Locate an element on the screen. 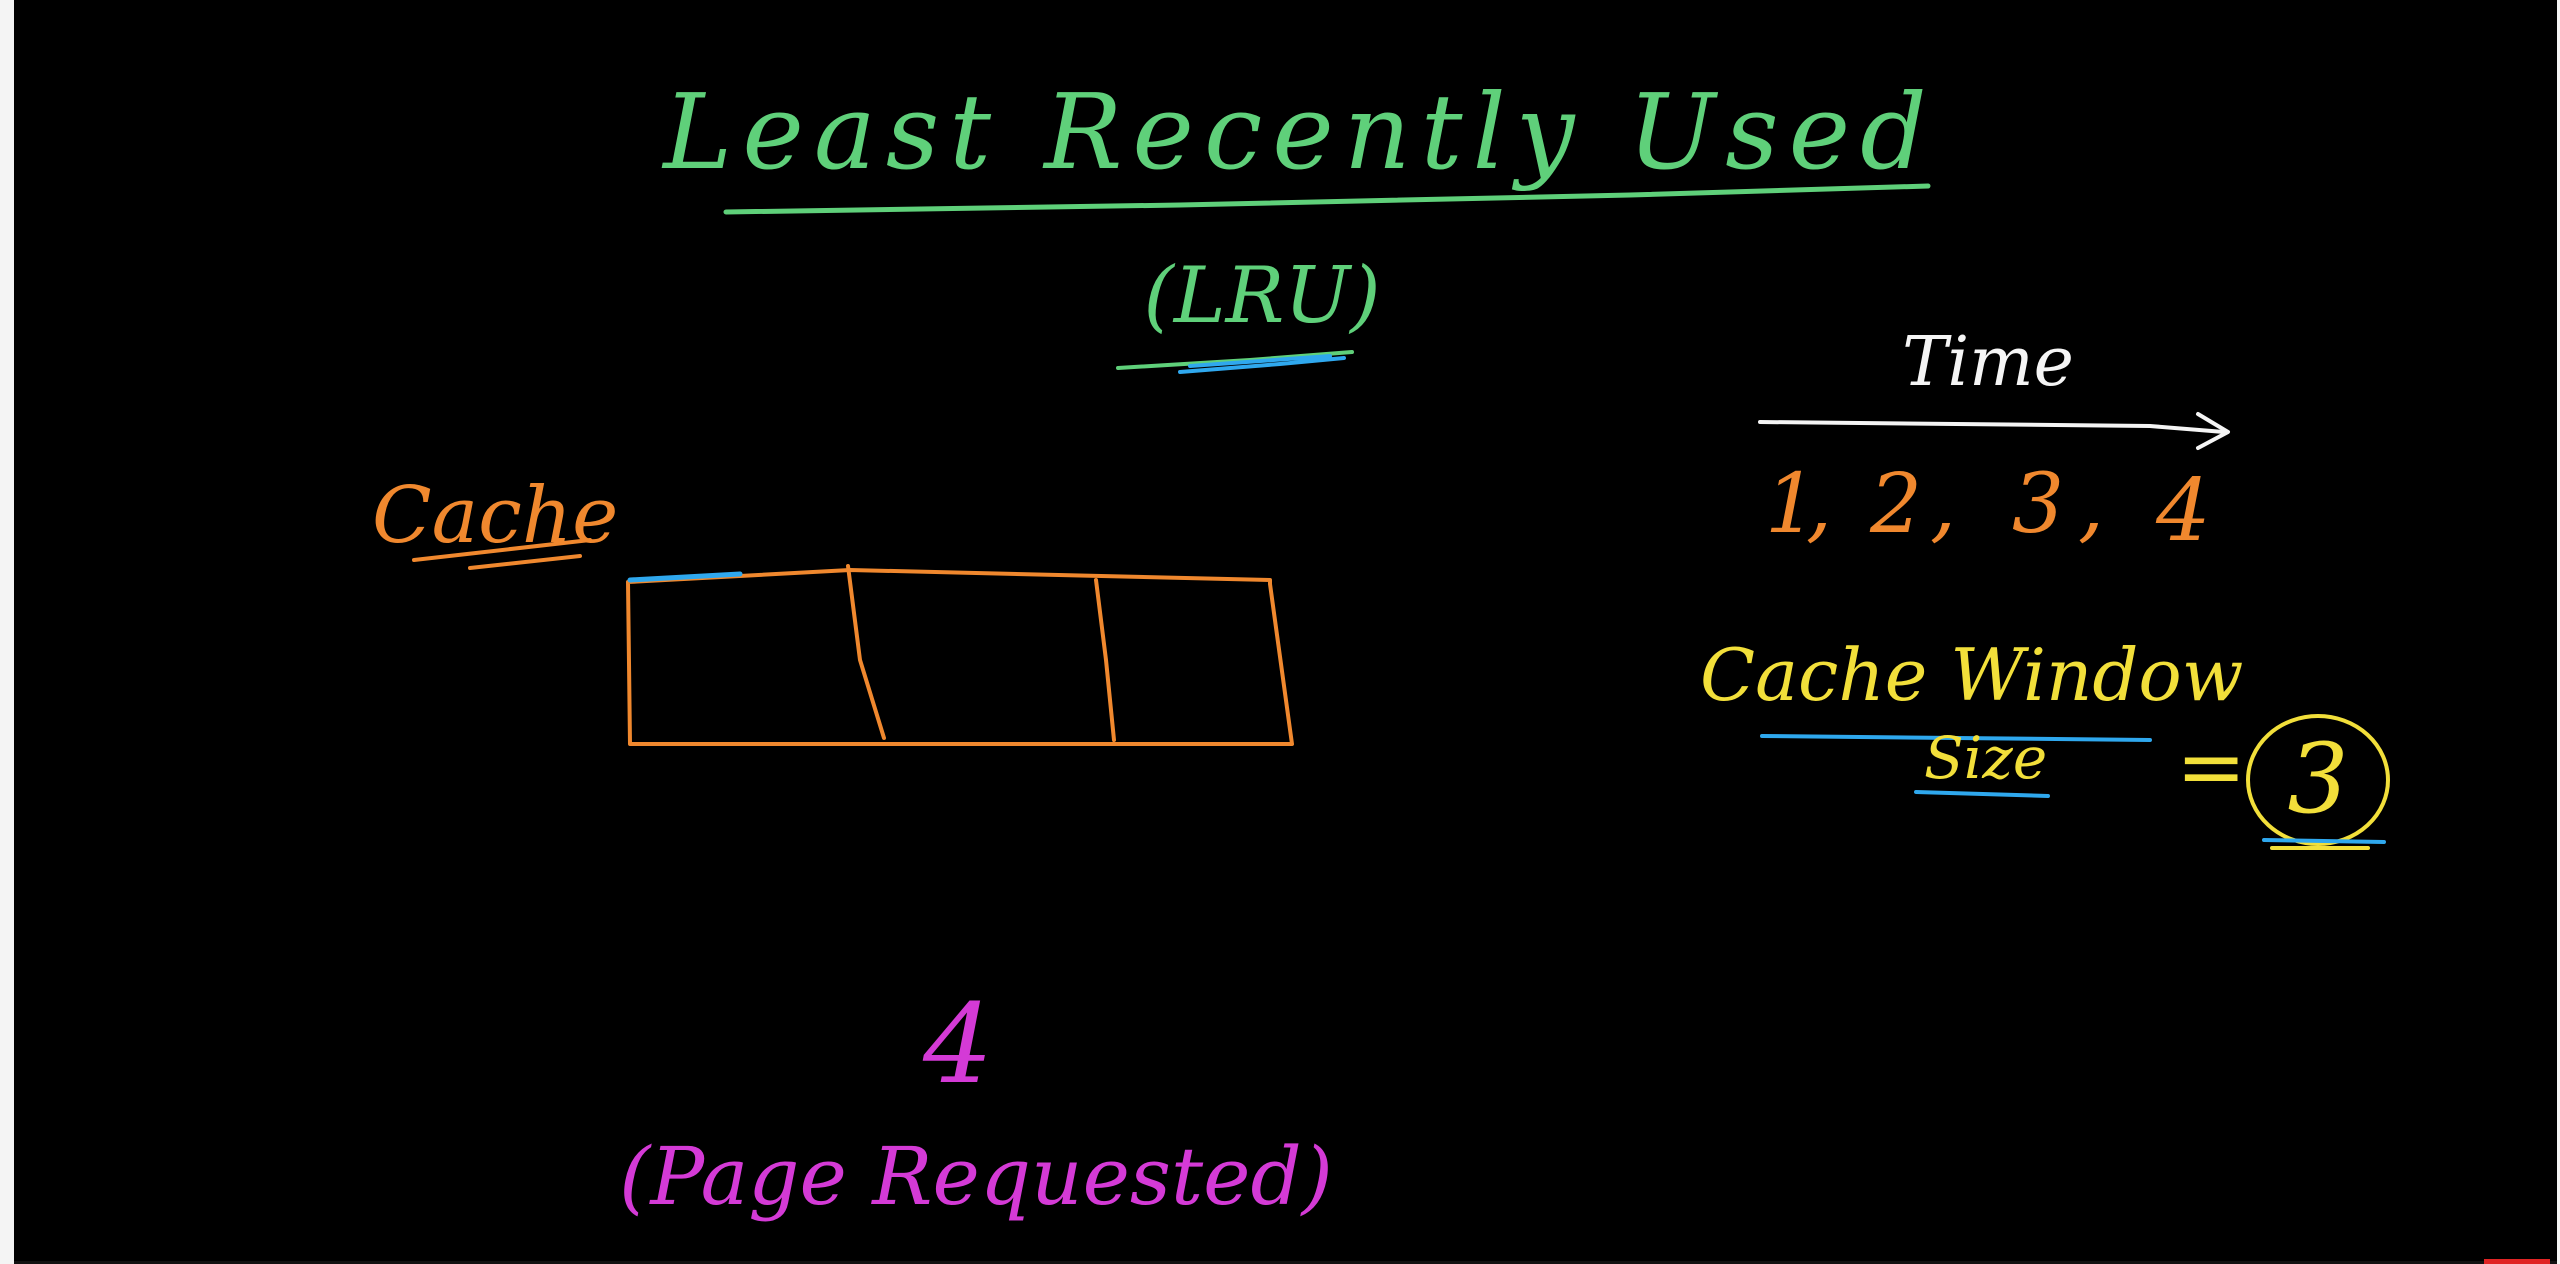 The height and width of the screenshot is (1264, 2560). cache-label-group: Cache is located at coordinates (495, 520).